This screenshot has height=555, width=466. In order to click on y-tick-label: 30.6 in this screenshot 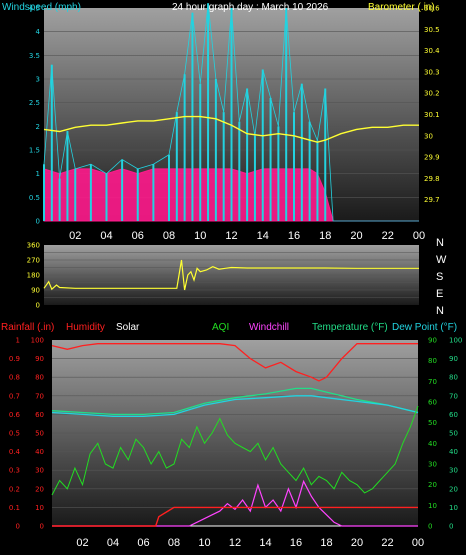, I will do `click(432, 9)`.